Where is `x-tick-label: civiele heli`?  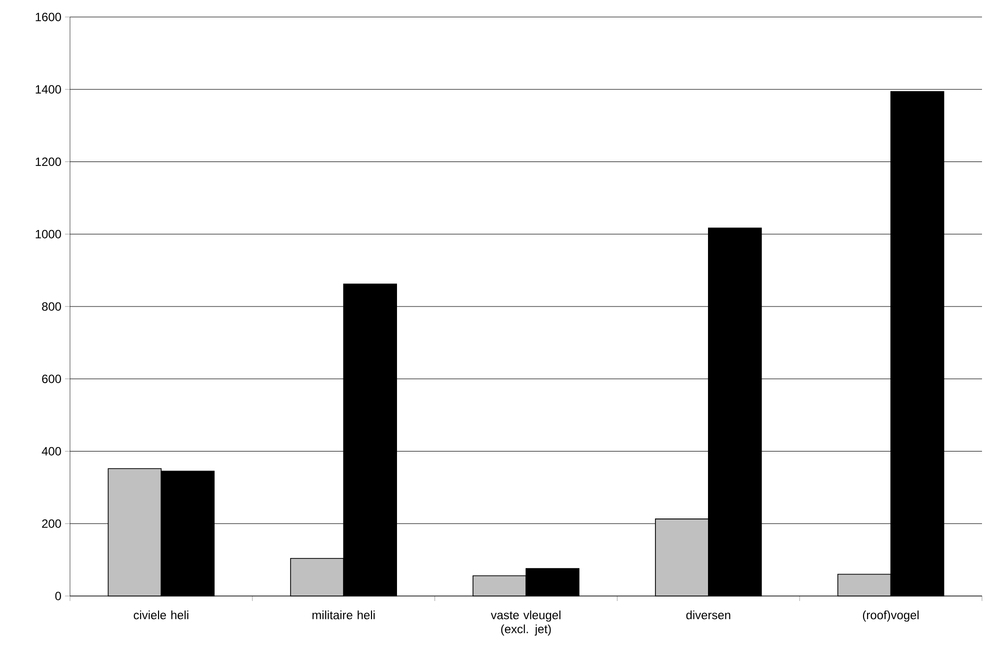 x-tick-label: civiele heli is located at coordinates (161, 615).